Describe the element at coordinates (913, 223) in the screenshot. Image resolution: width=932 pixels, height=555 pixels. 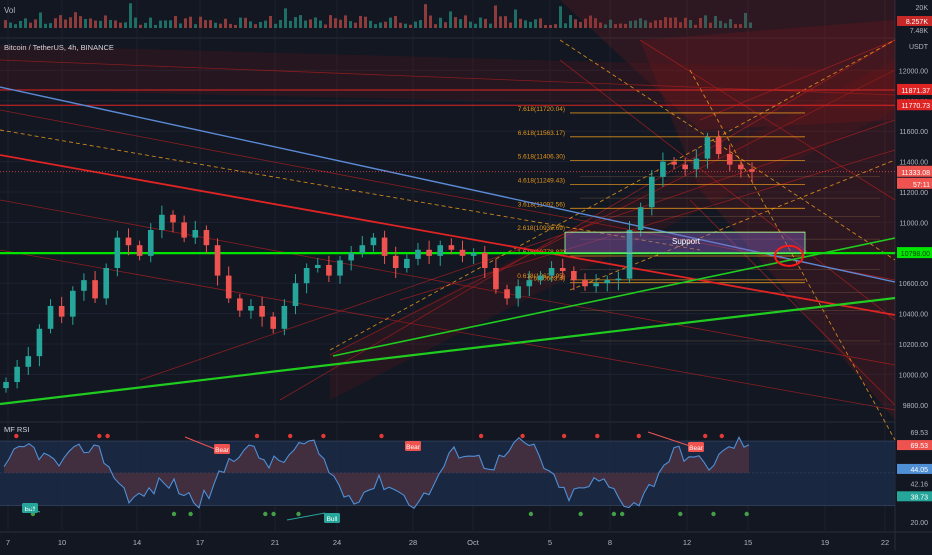
I see `price-tick-label: 11000.00` at that location.